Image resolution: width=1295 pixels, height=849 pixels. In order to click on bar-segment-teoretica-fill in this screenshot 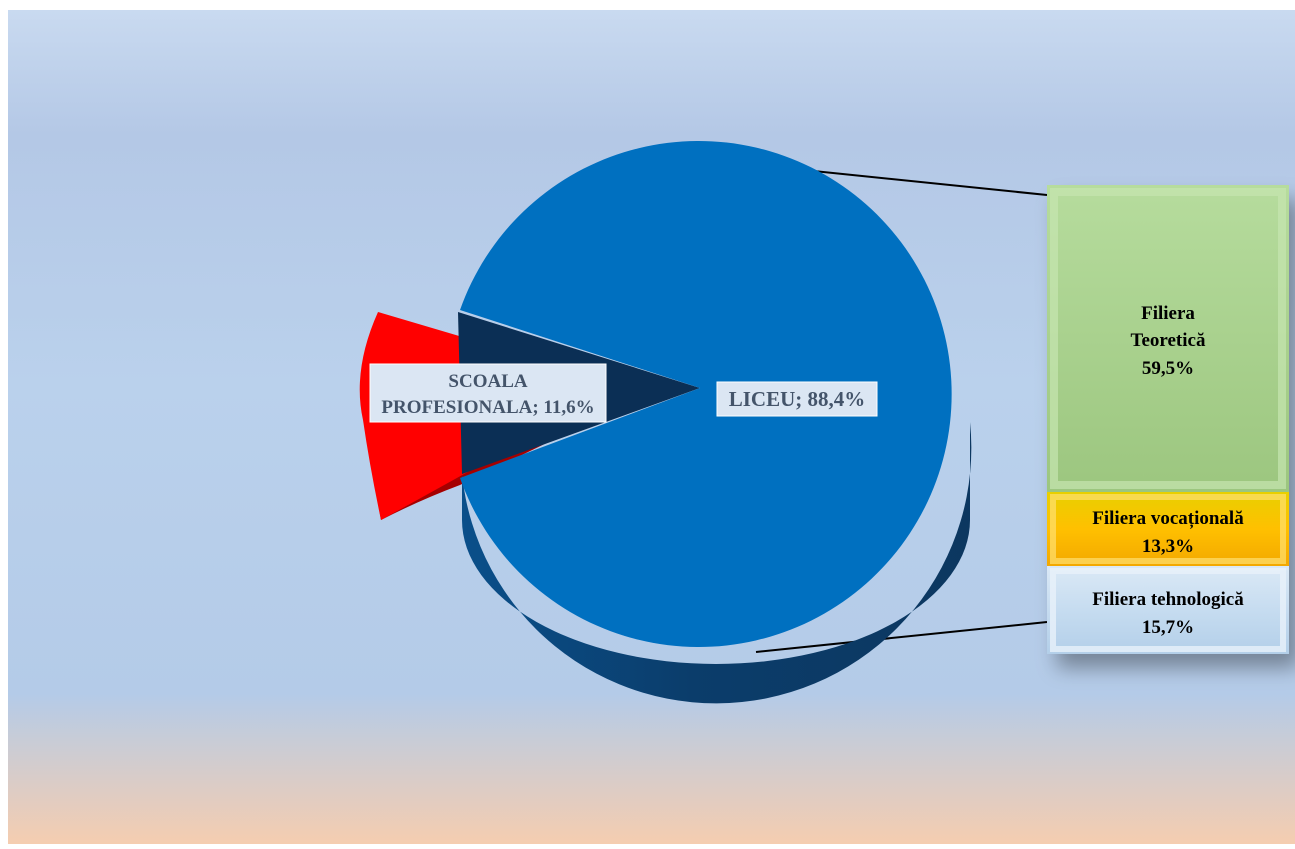, I will do `click(1168, 338)`.